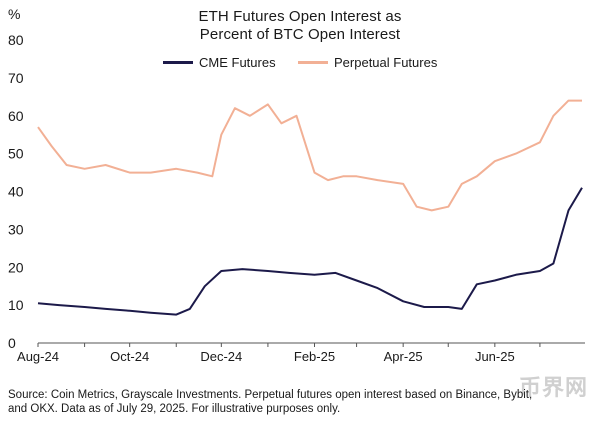 Image resolution: width=600 pixels, height=422 pixels. Describe the element at coordinates (178, 62) in the screenshot. I see `legend-swatch-cme` at that location.